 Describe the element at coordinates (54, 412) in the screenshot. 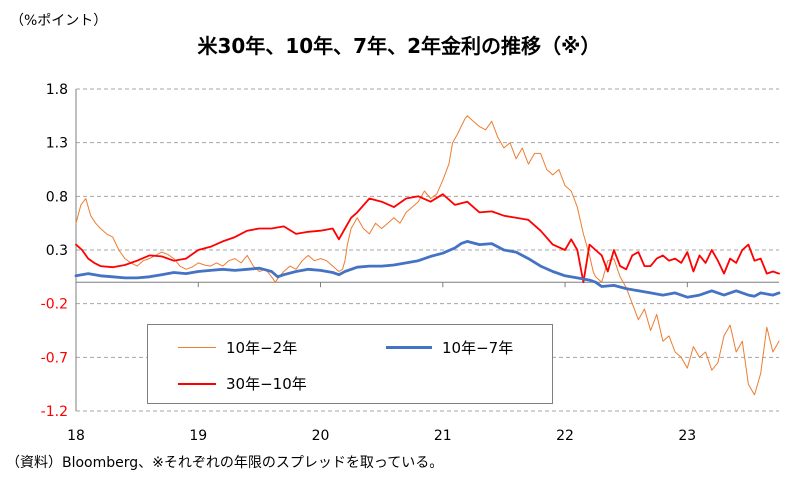

I see `y-tick-label: -1.2` at that location.